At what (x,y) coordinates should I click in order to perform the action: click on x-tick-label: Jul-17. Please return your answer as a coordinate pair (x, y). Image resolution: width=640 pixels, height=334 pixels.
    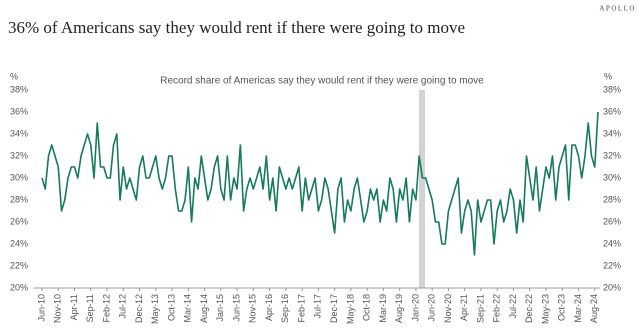
    Looking at the image, I should click on (318, 306).